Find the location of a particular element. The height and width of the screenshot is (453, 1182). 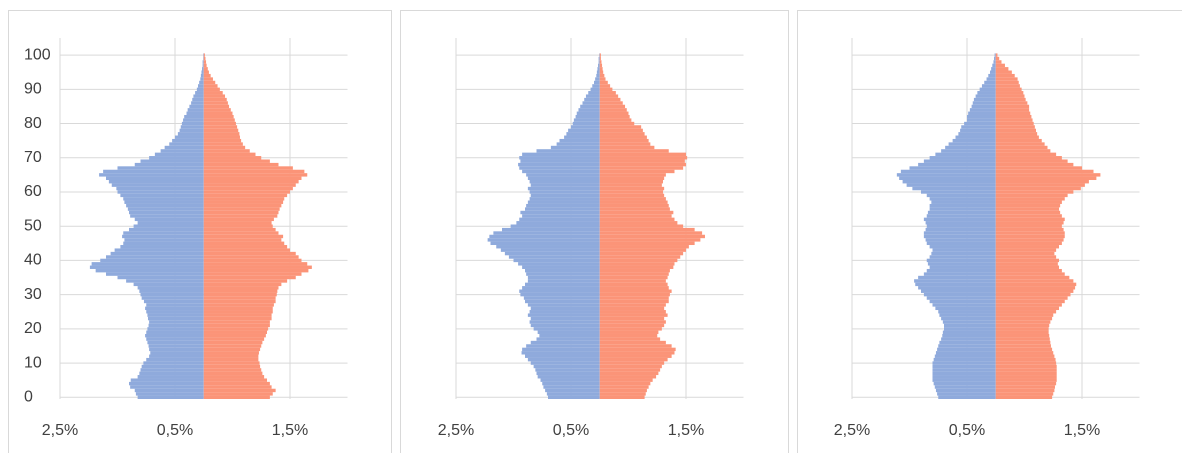

y-tick-label: 60 is located at coordinates (33, 191).